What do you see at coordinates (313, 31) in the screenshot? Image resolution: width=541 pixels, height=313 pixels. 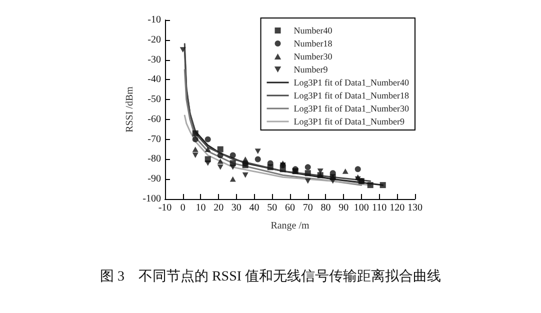 I see `legend-label: Number40` at bounding box center [313, 31].